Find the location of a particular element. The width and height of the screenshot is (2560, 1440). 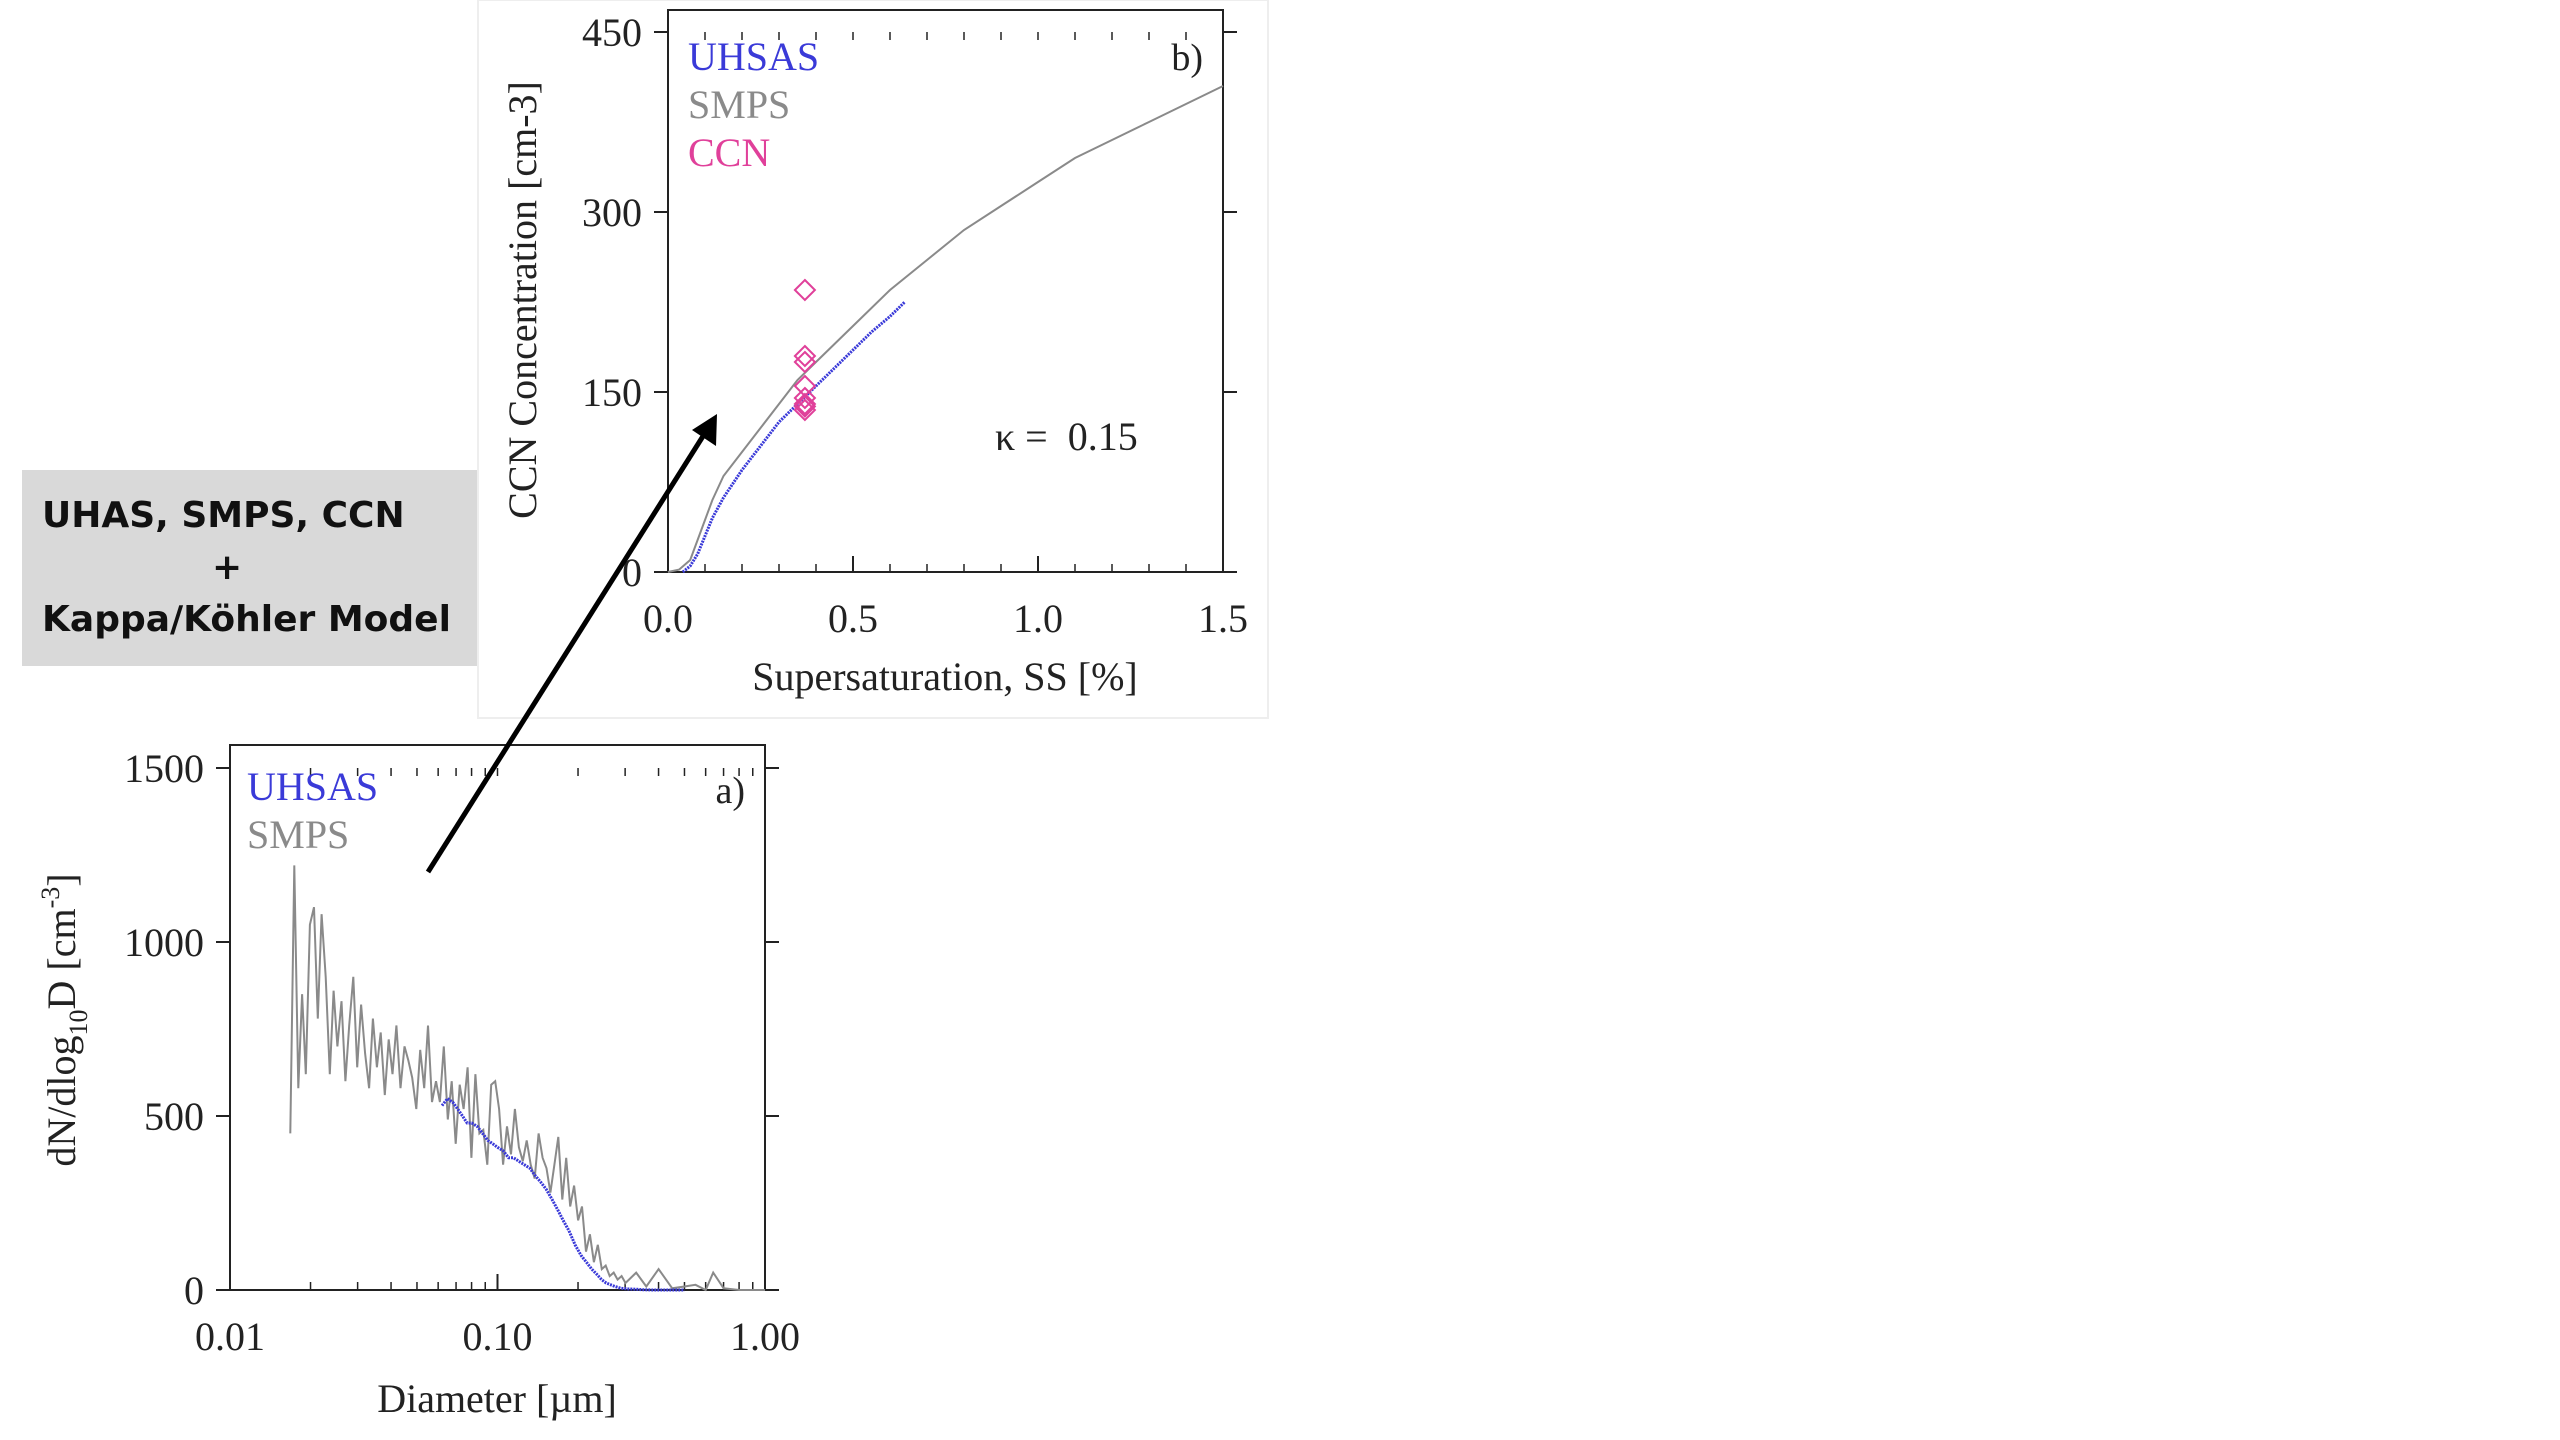

b-x-tick-label: 1.5 is located at coordinates (1223, 618).